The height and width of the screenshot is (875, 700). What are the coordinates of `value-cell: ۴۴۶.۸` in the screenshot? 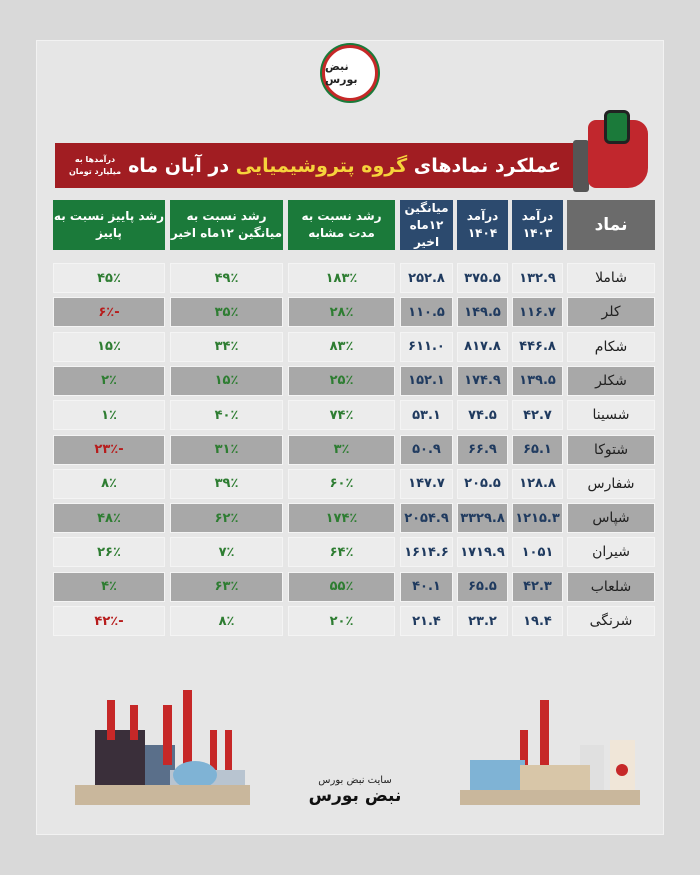 It's located at (537, 346).